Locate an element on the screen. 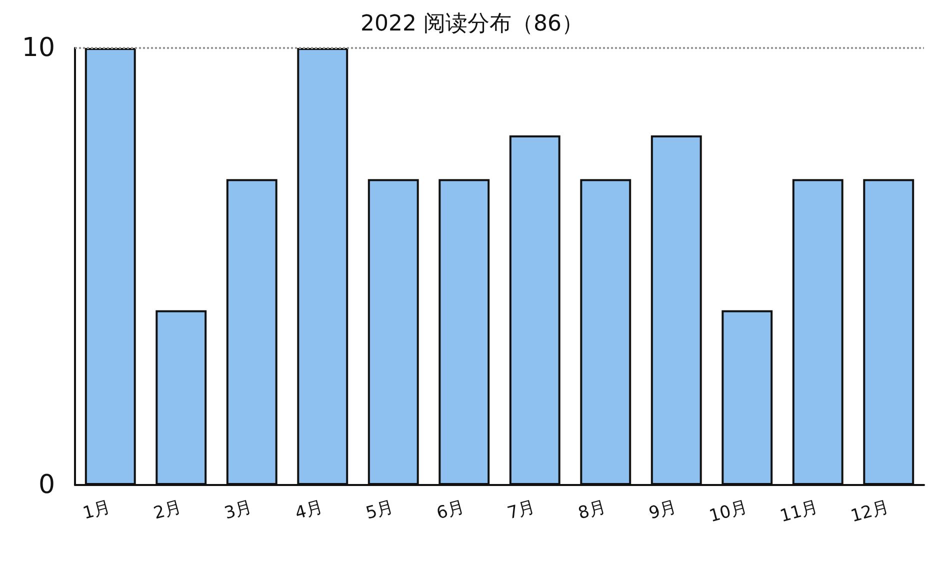 The image size is (944, 567). y-tick-label: 10 is located at coordinates (38, 48).